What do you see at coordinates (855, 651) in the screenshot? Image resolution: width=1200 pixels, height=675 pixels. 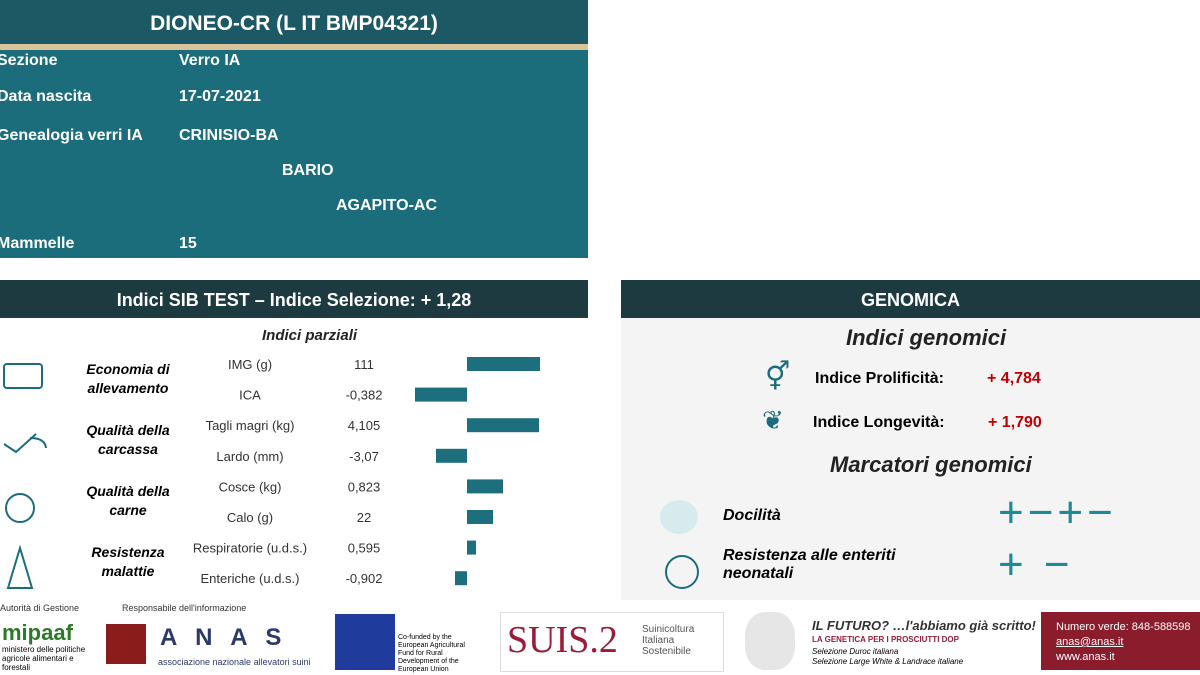 I see `footer-text: Selezione Duroc italiana` at bounding box center [855, 651].